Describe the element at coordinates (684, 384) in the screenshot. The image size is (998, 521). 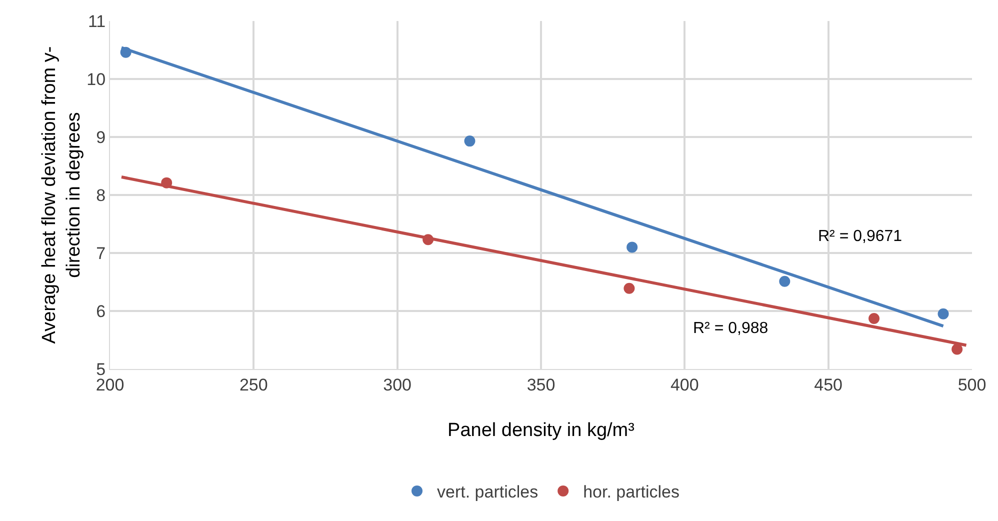
I see `x-tick-label: 400` at that location.